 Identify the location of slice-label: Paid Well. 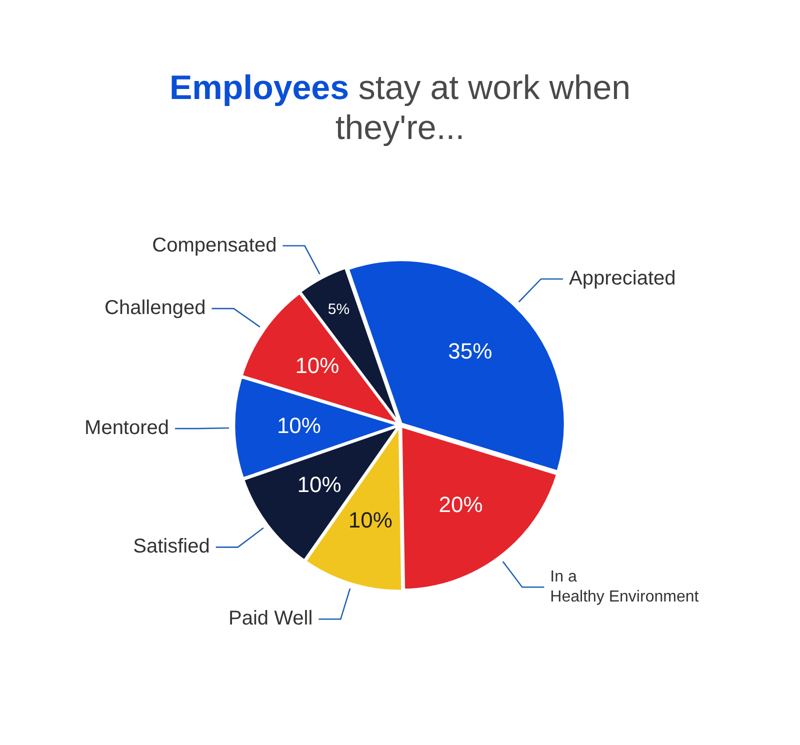
(270, 619).